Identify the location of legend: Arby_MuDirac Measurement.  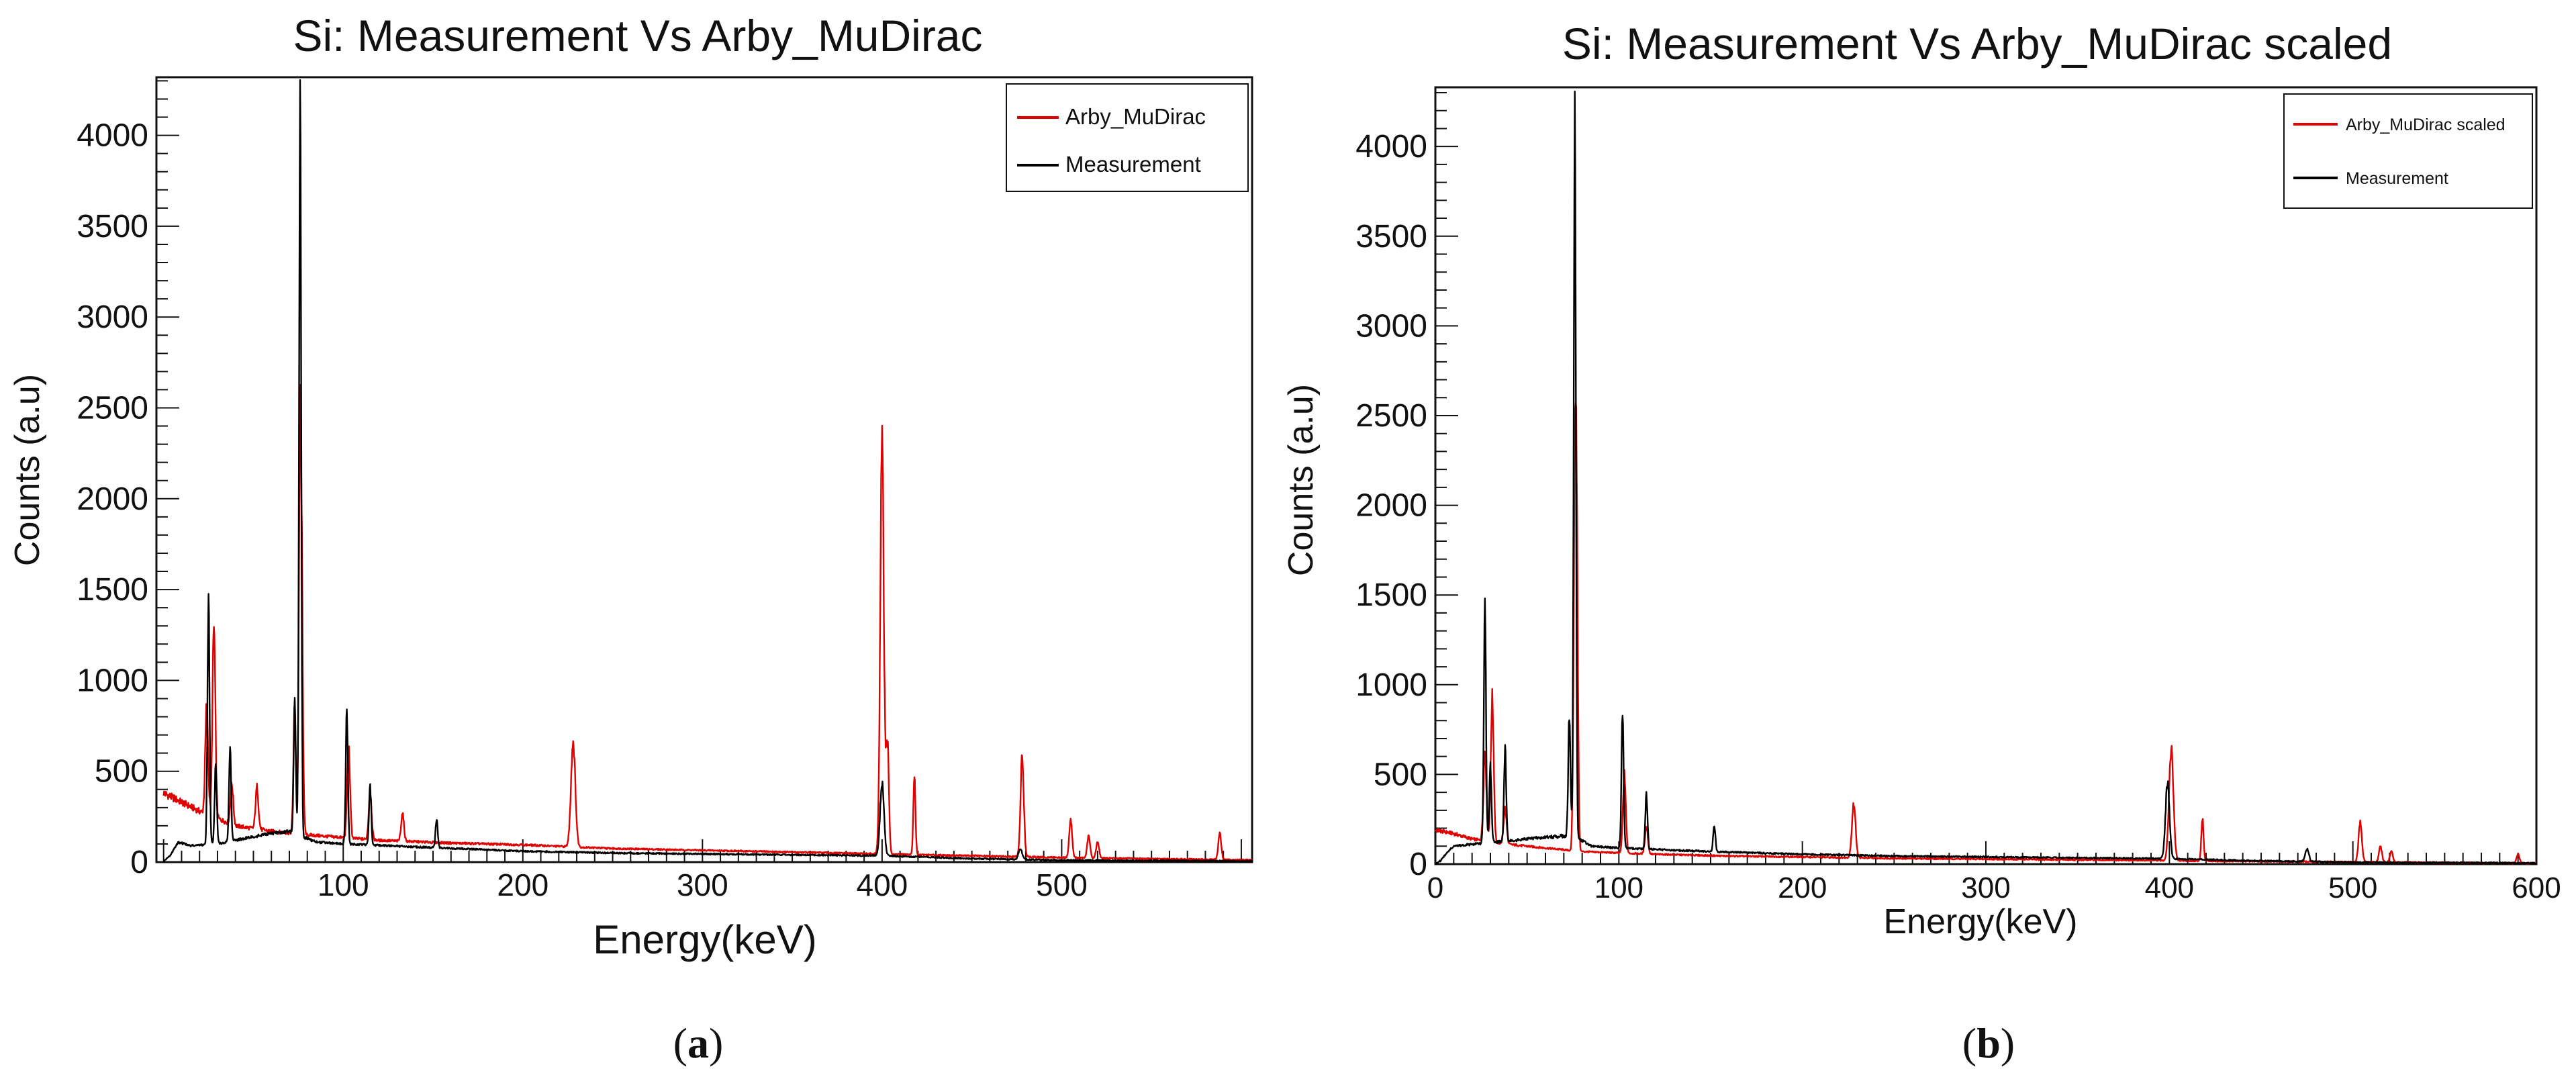
(1127, 137).